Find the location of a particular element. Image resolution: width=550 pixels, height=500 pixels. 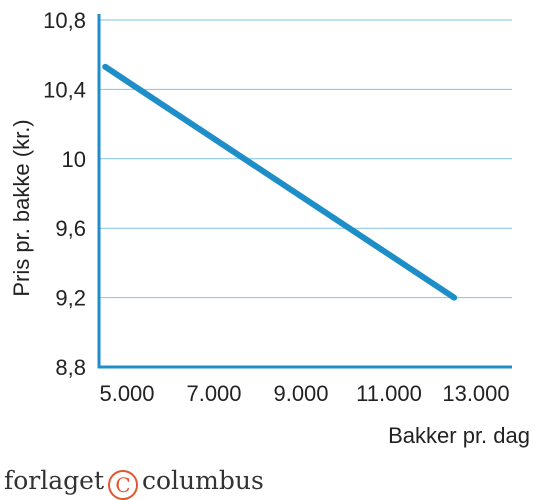

y-tick-label: 10,8 is located at coordinates (64, 20).